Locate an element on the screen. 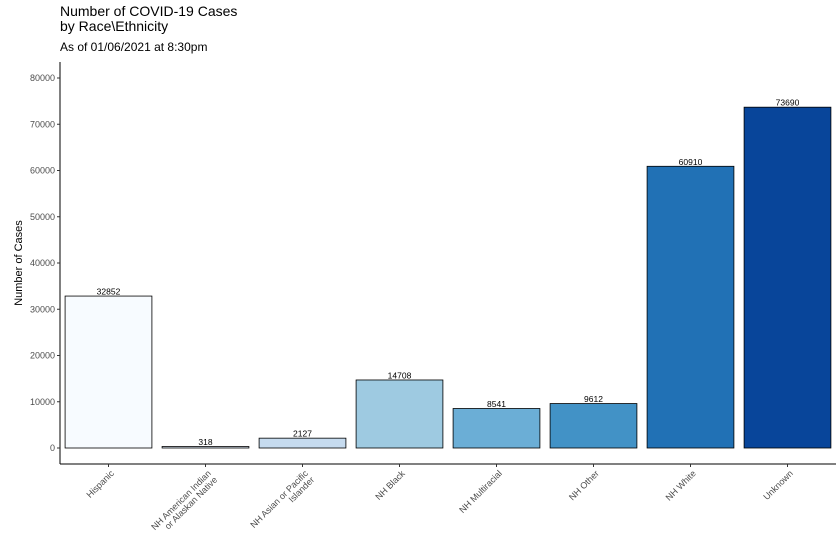  x-tick-label: Hispanic is located at coordinates (100, 484).